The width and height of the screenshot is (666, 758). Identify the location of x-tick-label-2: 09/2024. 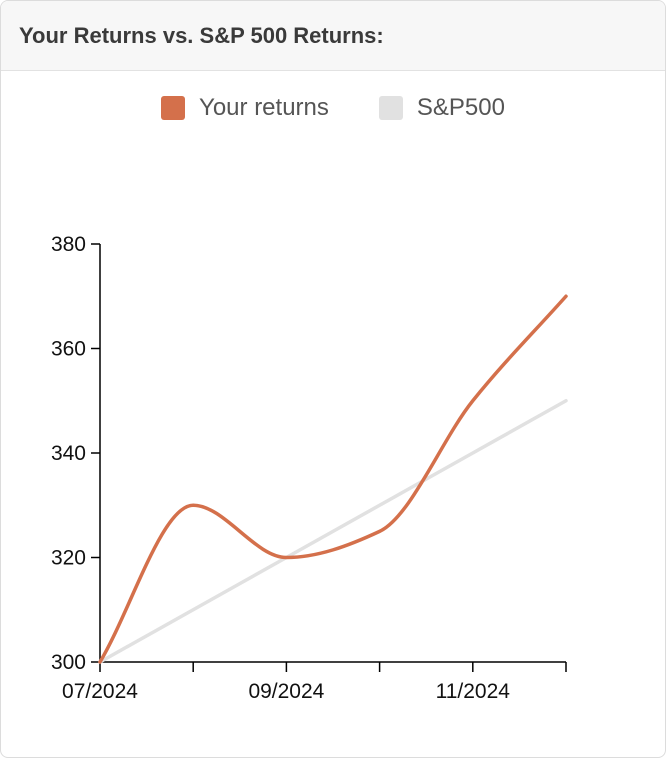
(286, 691).